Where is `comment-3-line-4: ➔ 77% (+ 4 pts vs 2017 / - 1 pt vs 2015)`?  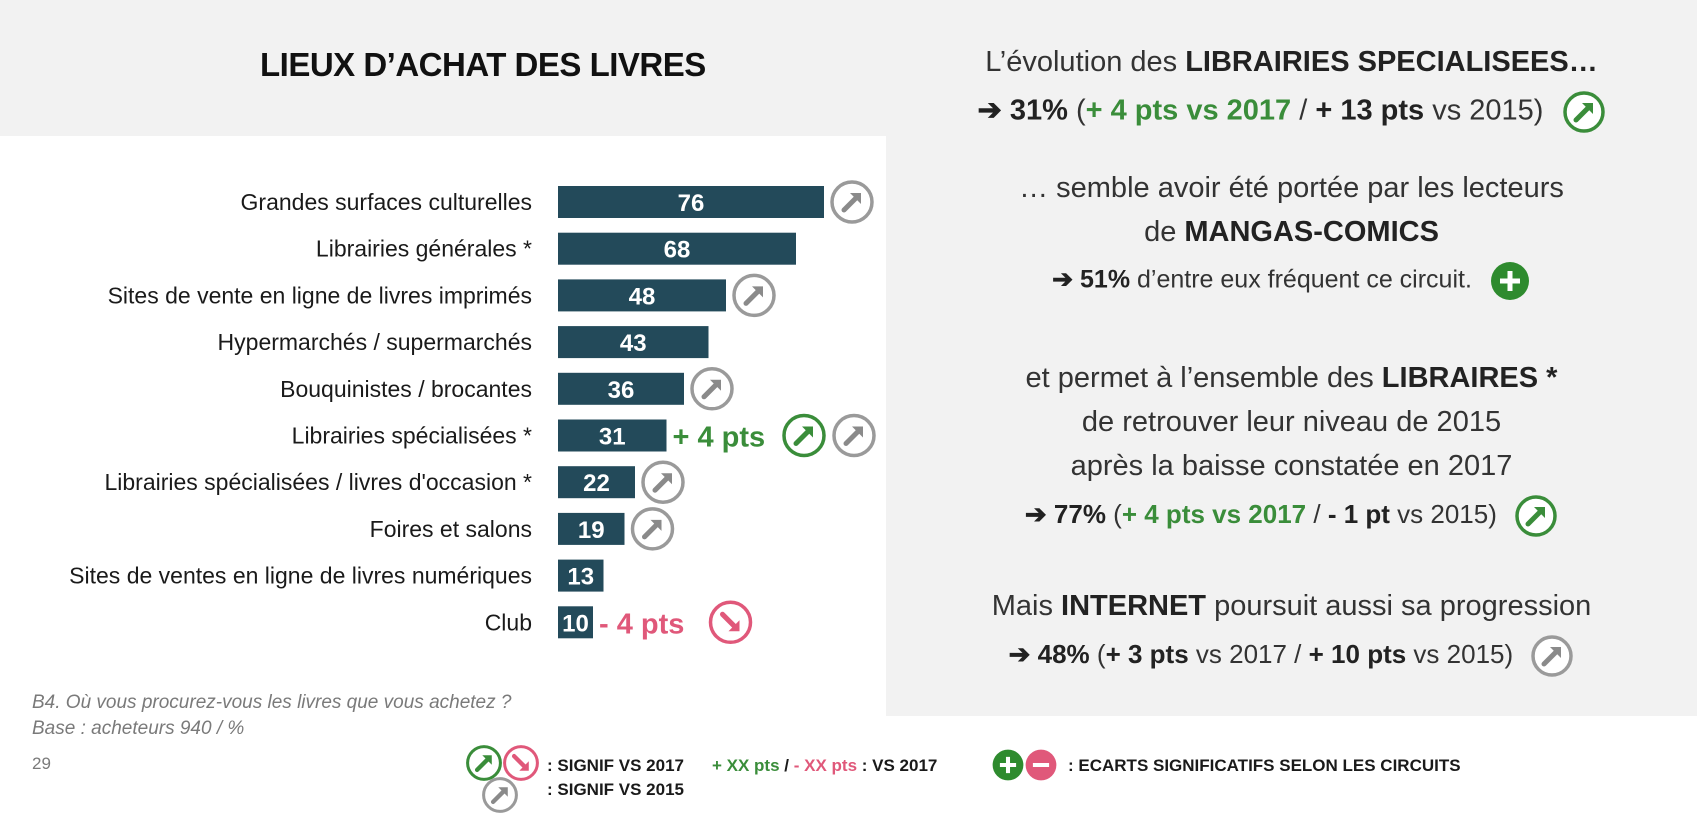
comment-3-line-4: ➔ 77% (+ 4 pts vs 2017 / - 1 pt vs 2015) is located at coordinates (1291, 516).